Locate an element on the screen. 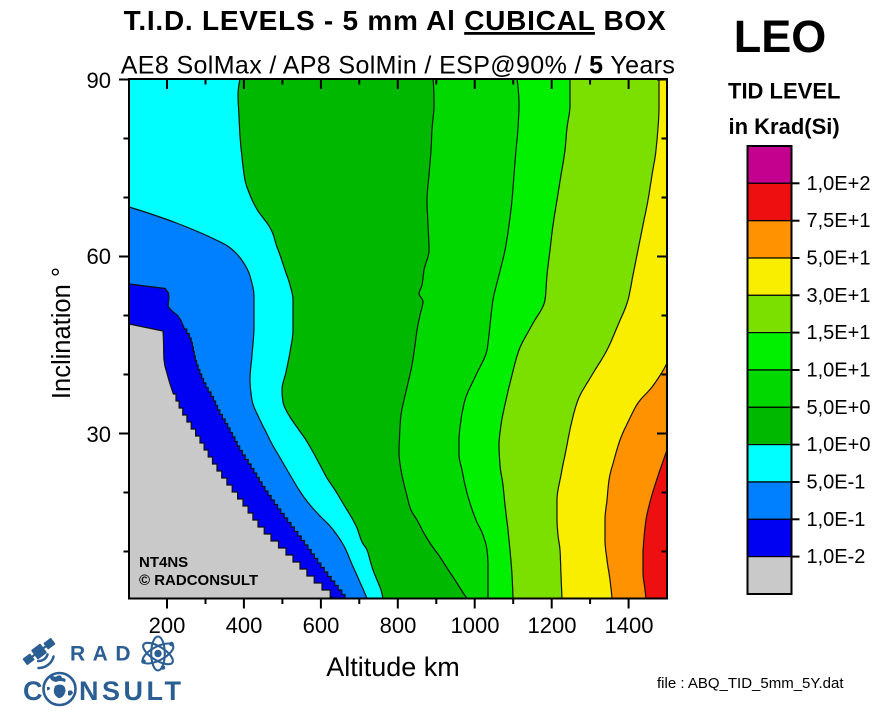  svg-text: 1,0E+0 is located at coordinates (839, 445).